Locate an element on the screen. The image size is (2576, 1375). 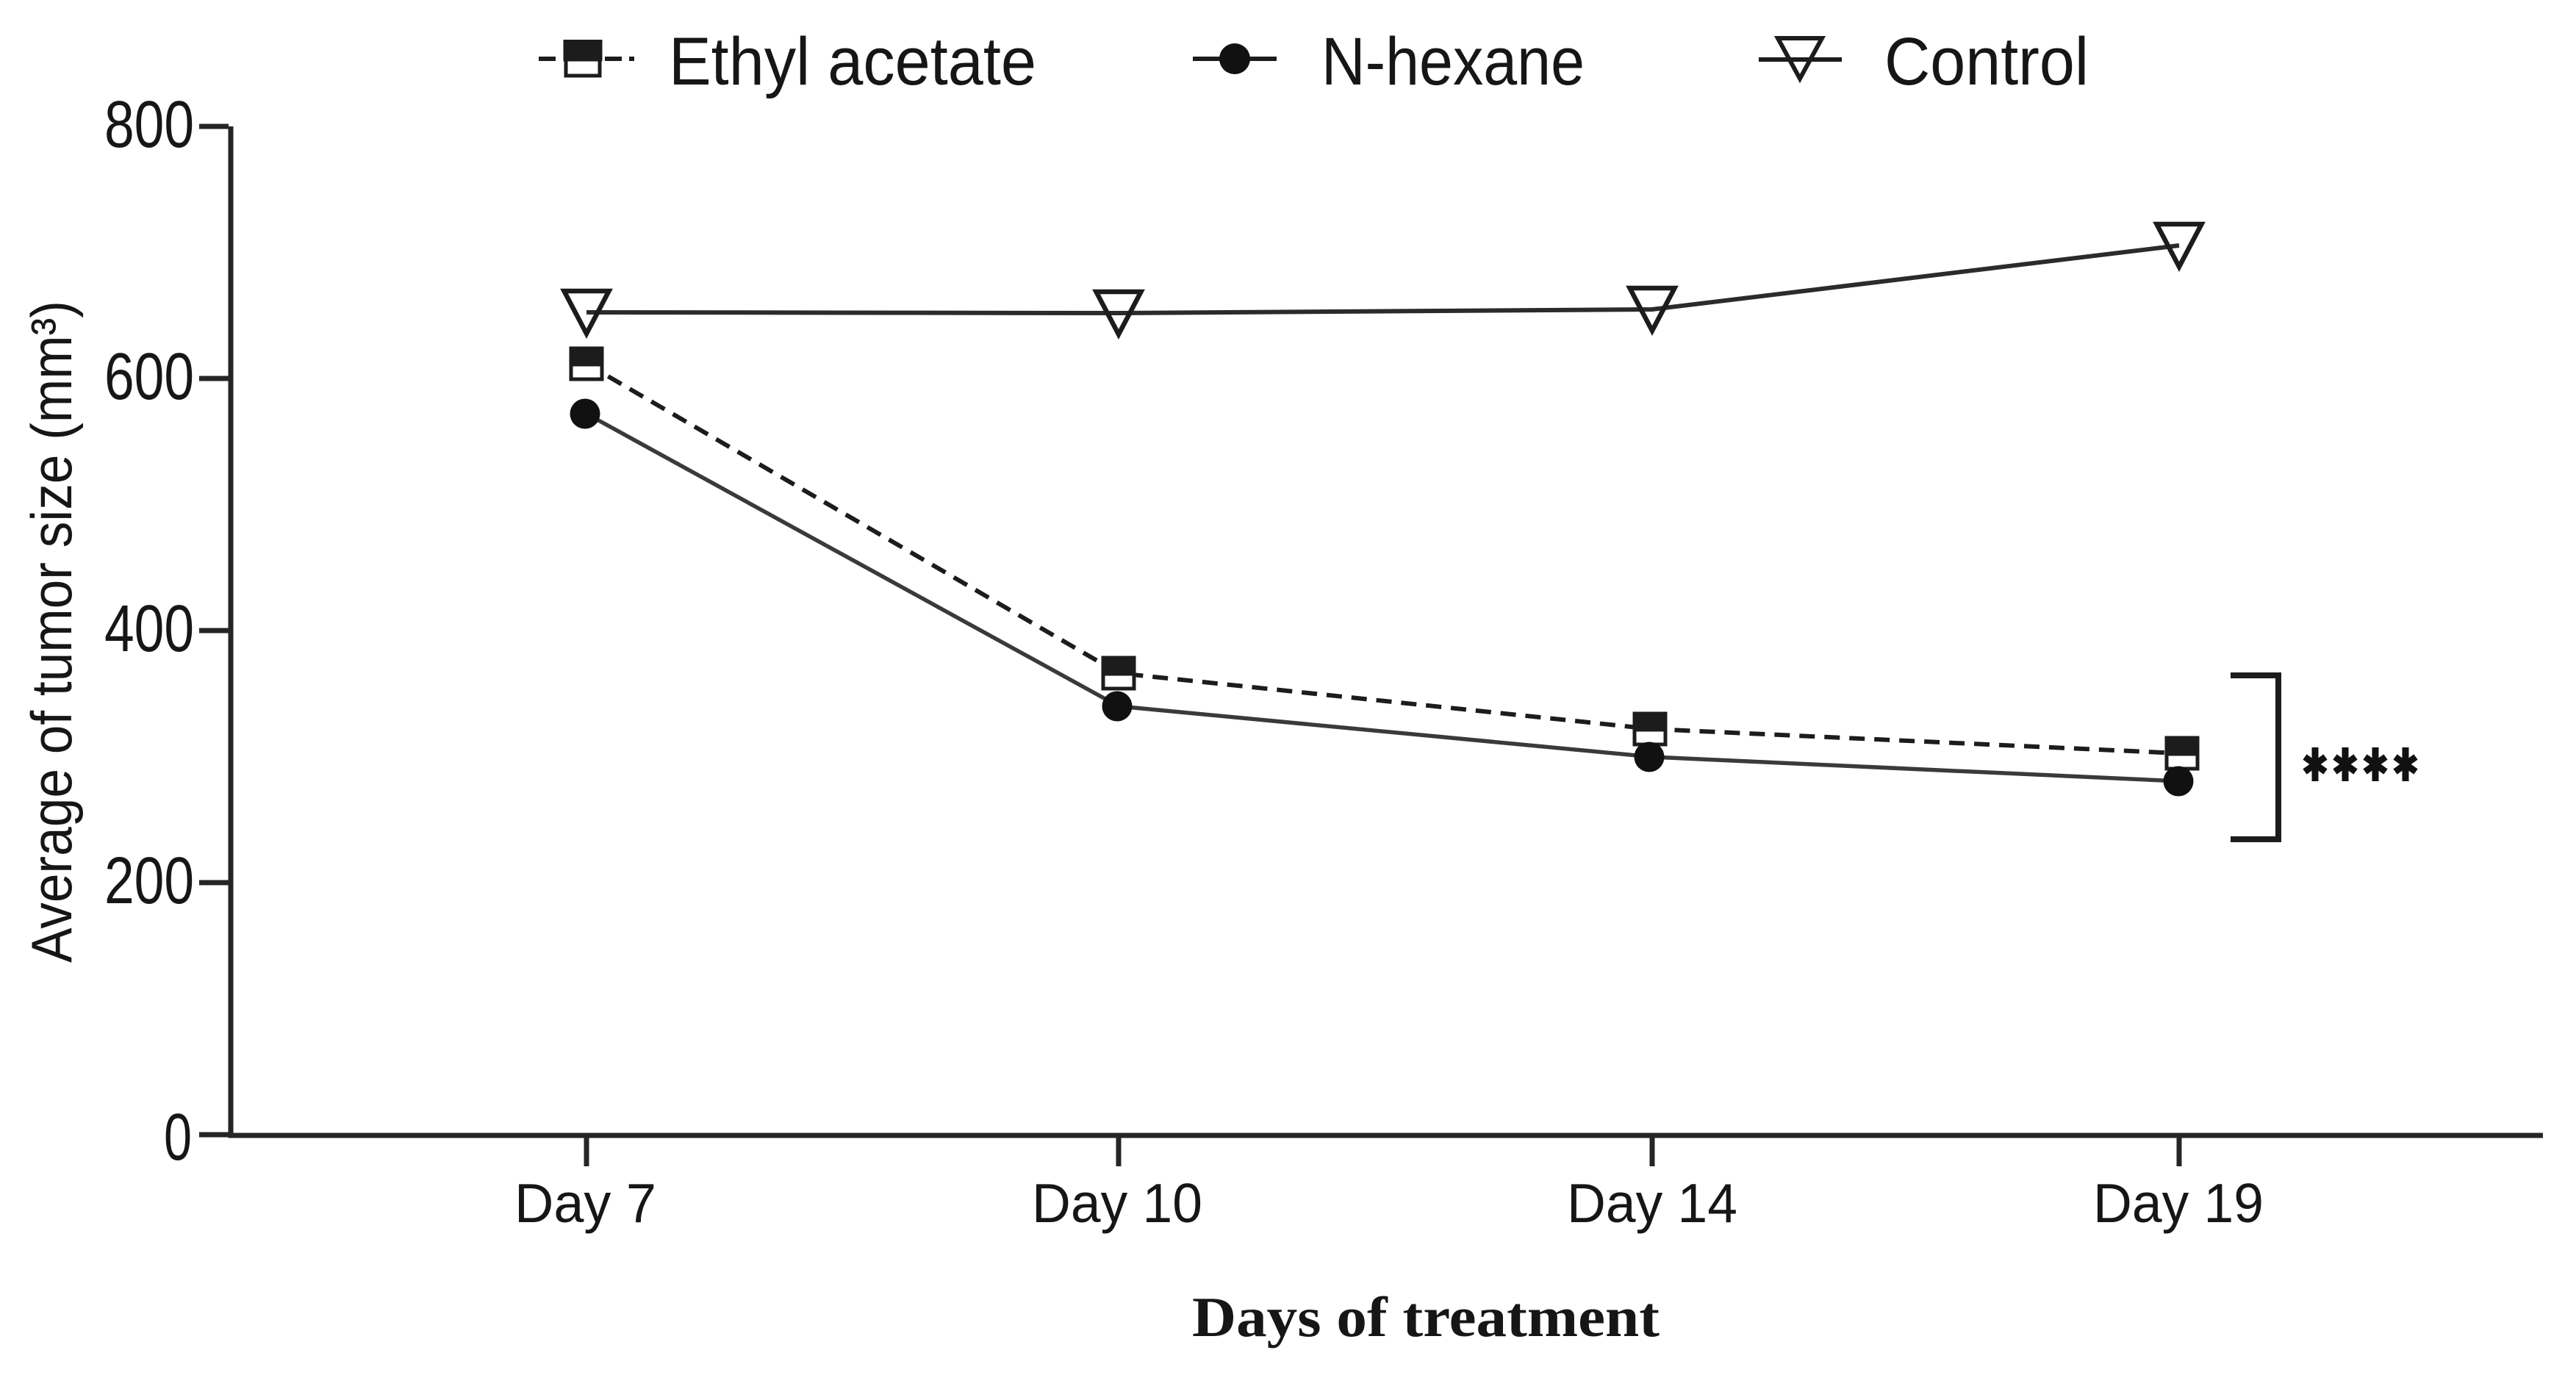
svg-text: Day 19 is located at coordinates (2178, 1203).